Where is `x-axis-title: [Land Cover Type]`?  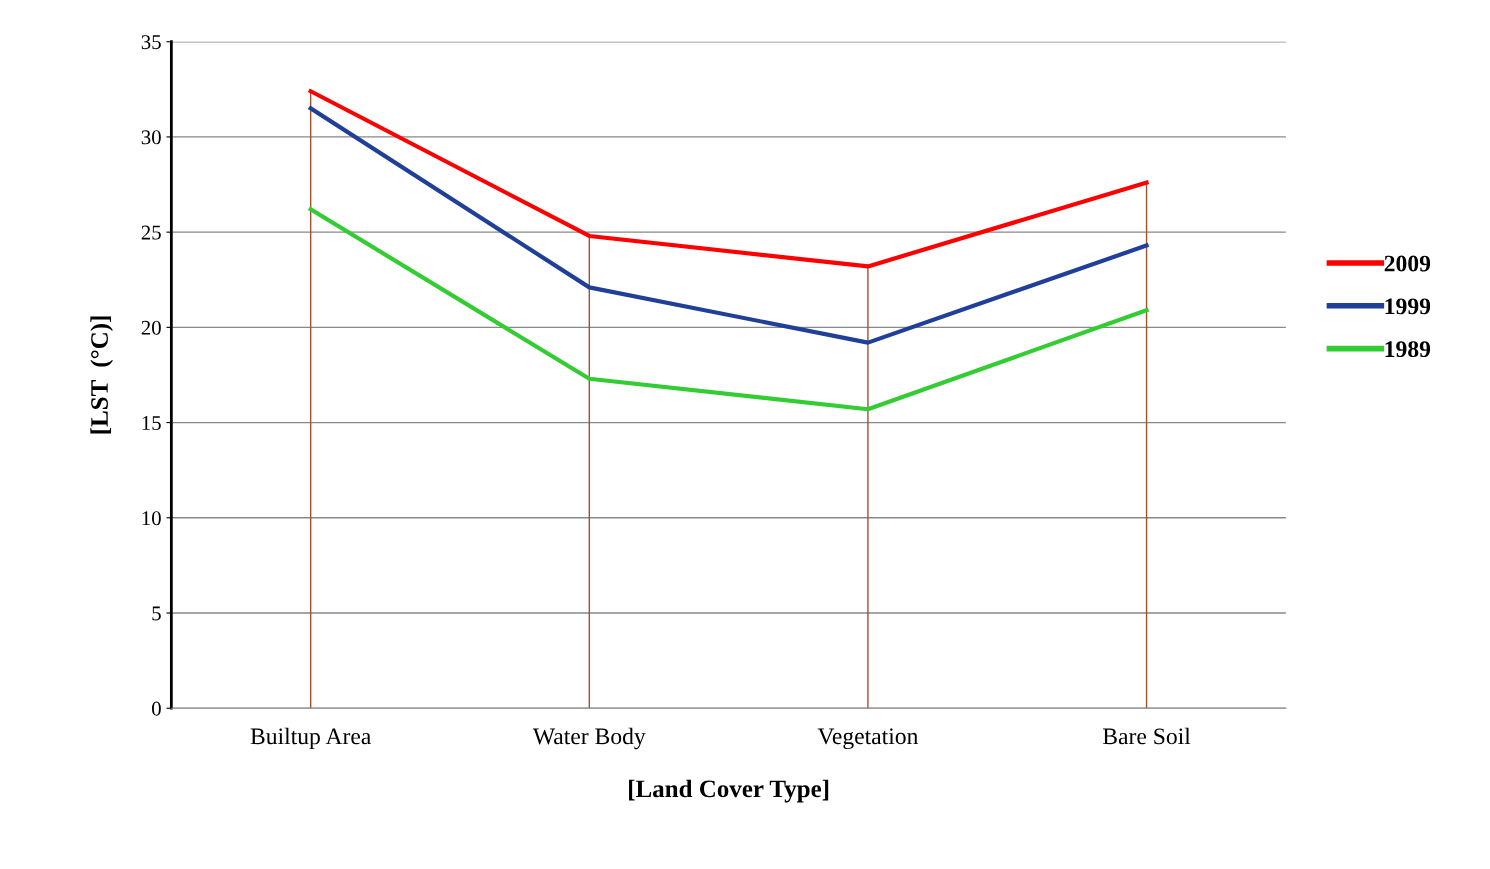
x-axis-title: [Land Cover Type] is located at coordinates (729, 791).